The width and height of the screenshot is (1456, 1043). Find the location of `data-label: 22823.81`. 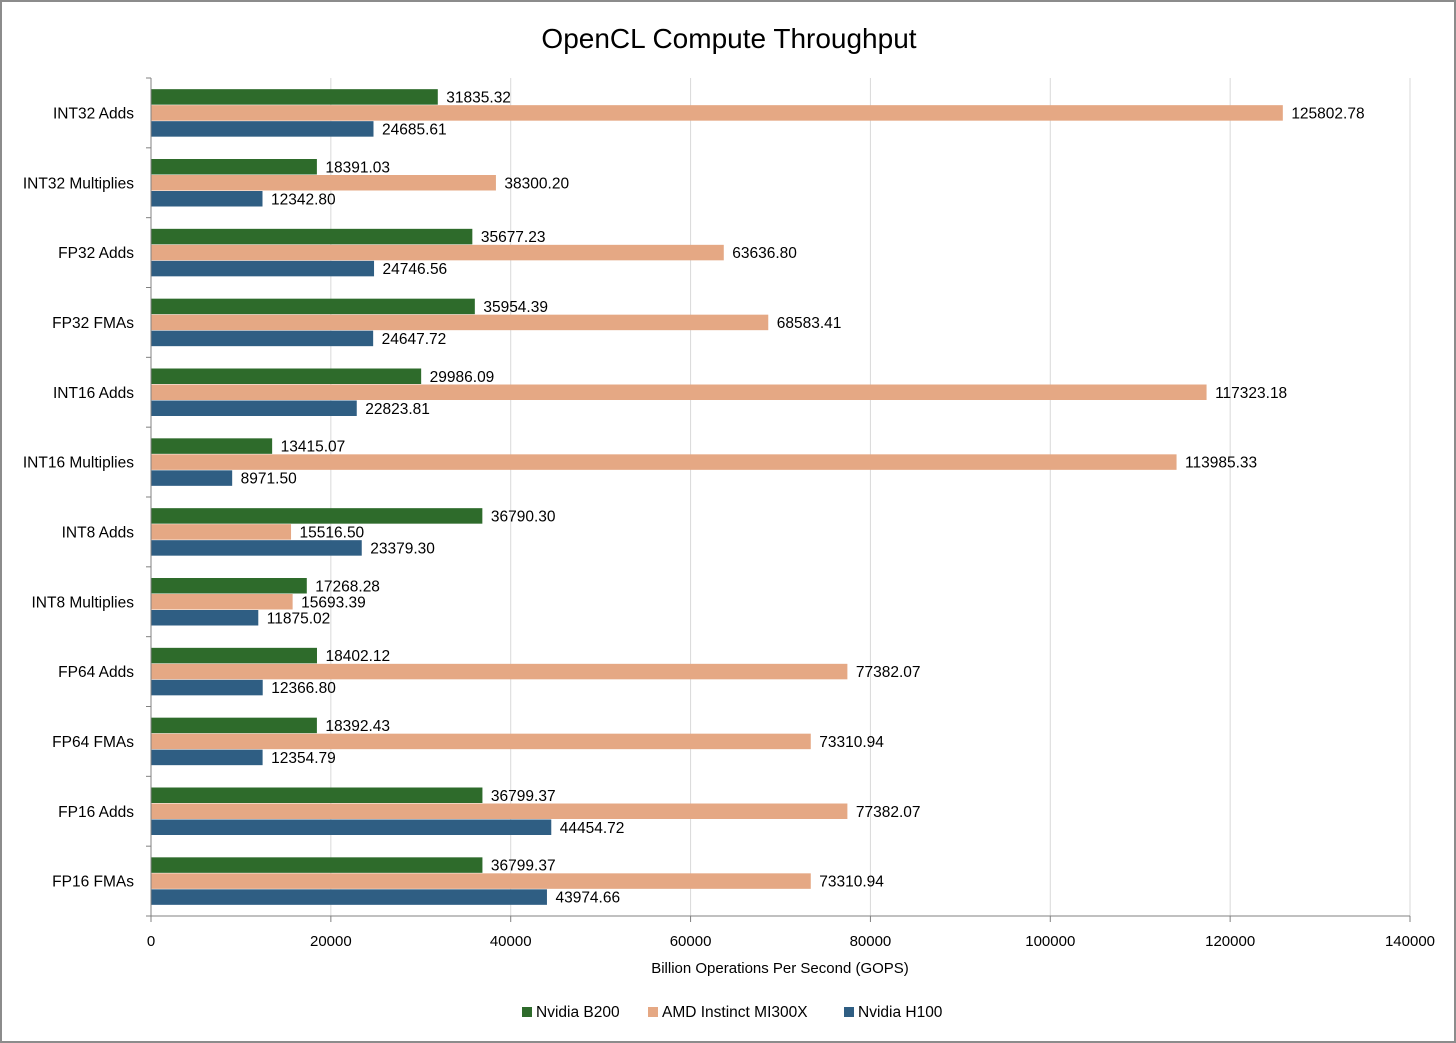

data-label: 22823.81 is located at coordinates (397, 409).